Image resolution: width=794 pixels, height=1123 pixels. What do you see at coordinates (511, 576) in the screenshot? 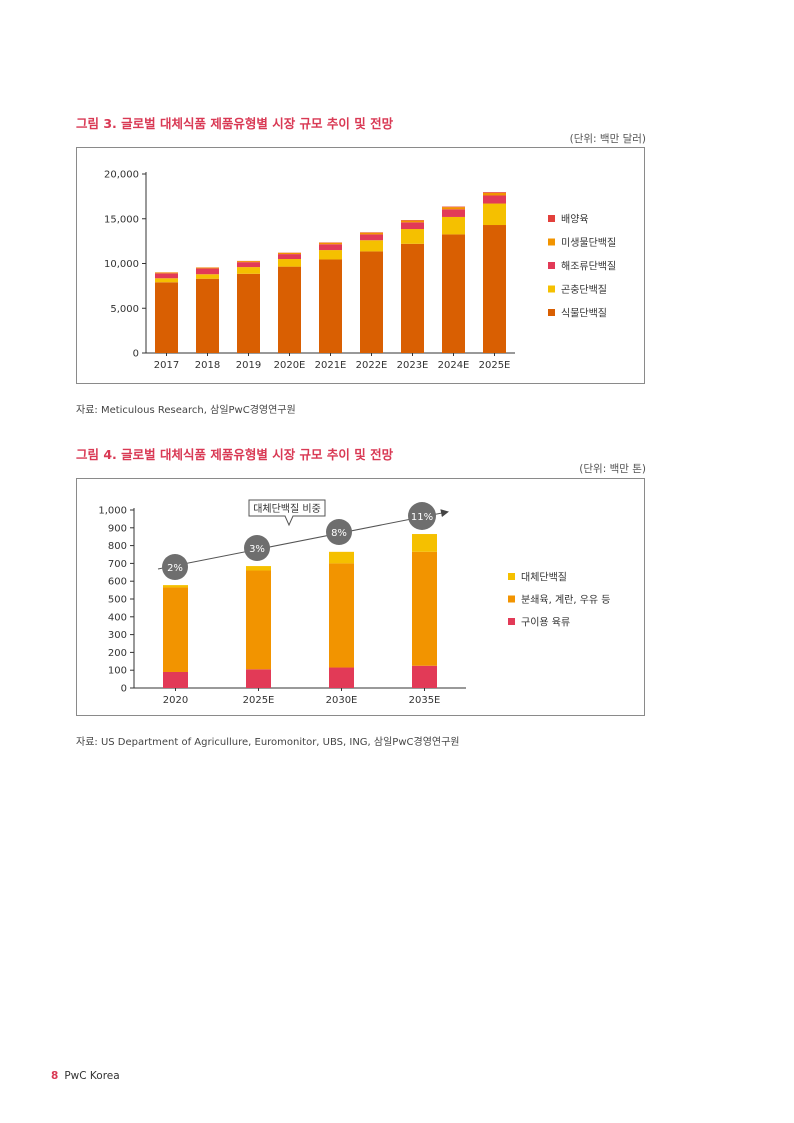
I see `legend-swatch-대체단백질` at bounding box center [511, 576].